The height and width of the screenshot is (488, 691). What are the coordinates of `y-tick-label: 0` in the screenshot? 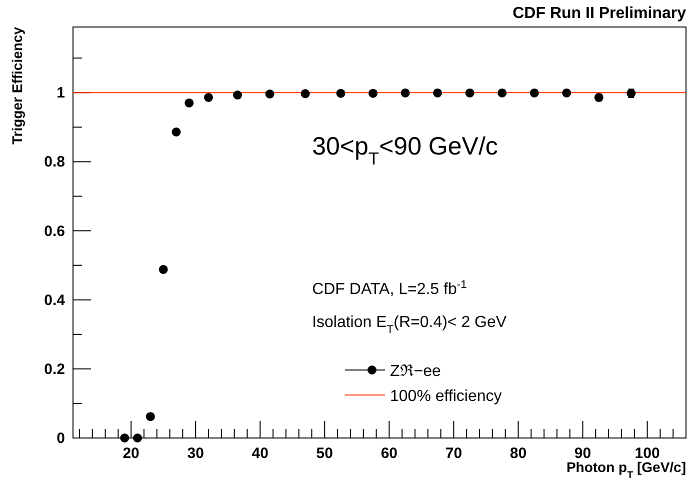 It's located at (60, 438).